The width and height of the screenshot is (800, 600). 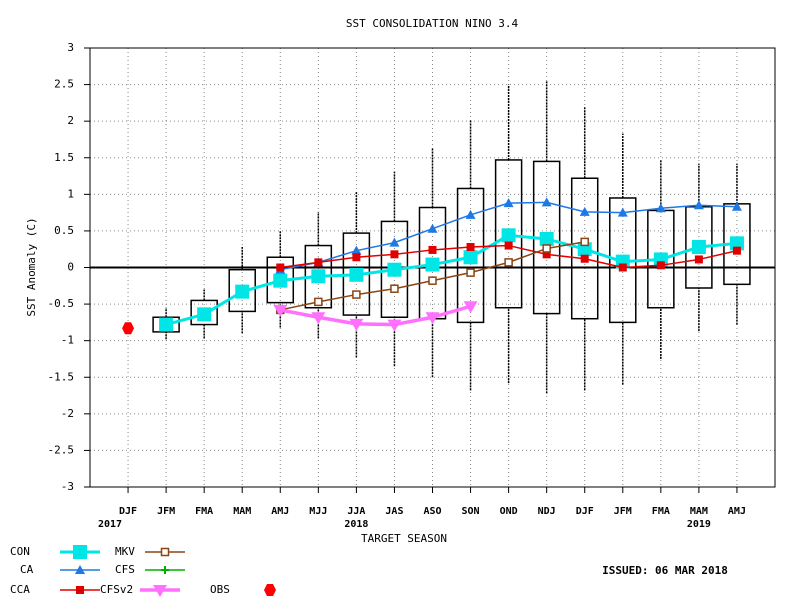 What do you see at coordinates (394, 511) in the screenshot?
I see `x-tick-label: JAS` at bounding box center [394, 511].